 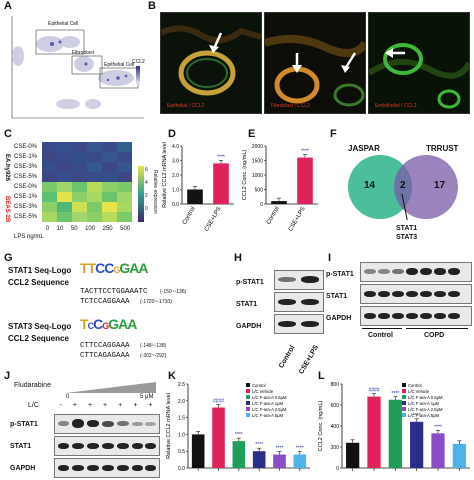 What do you see at coordinates (335, 406) in the screenshot?
I see `y-tick-label: 600` at bounding box center [335, 406].